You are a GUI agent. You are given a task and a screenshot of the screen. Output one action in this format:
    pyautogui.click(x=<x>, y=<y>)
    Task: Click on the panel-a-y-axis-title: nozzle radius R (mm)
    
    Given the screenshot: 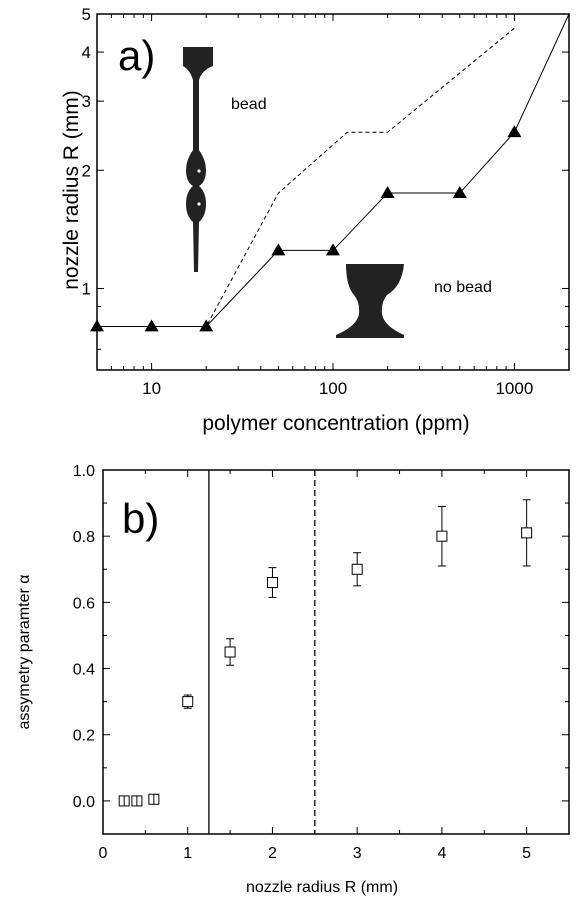 What is the action you would take?
    pyautogui.click(x=71, y=190)
    